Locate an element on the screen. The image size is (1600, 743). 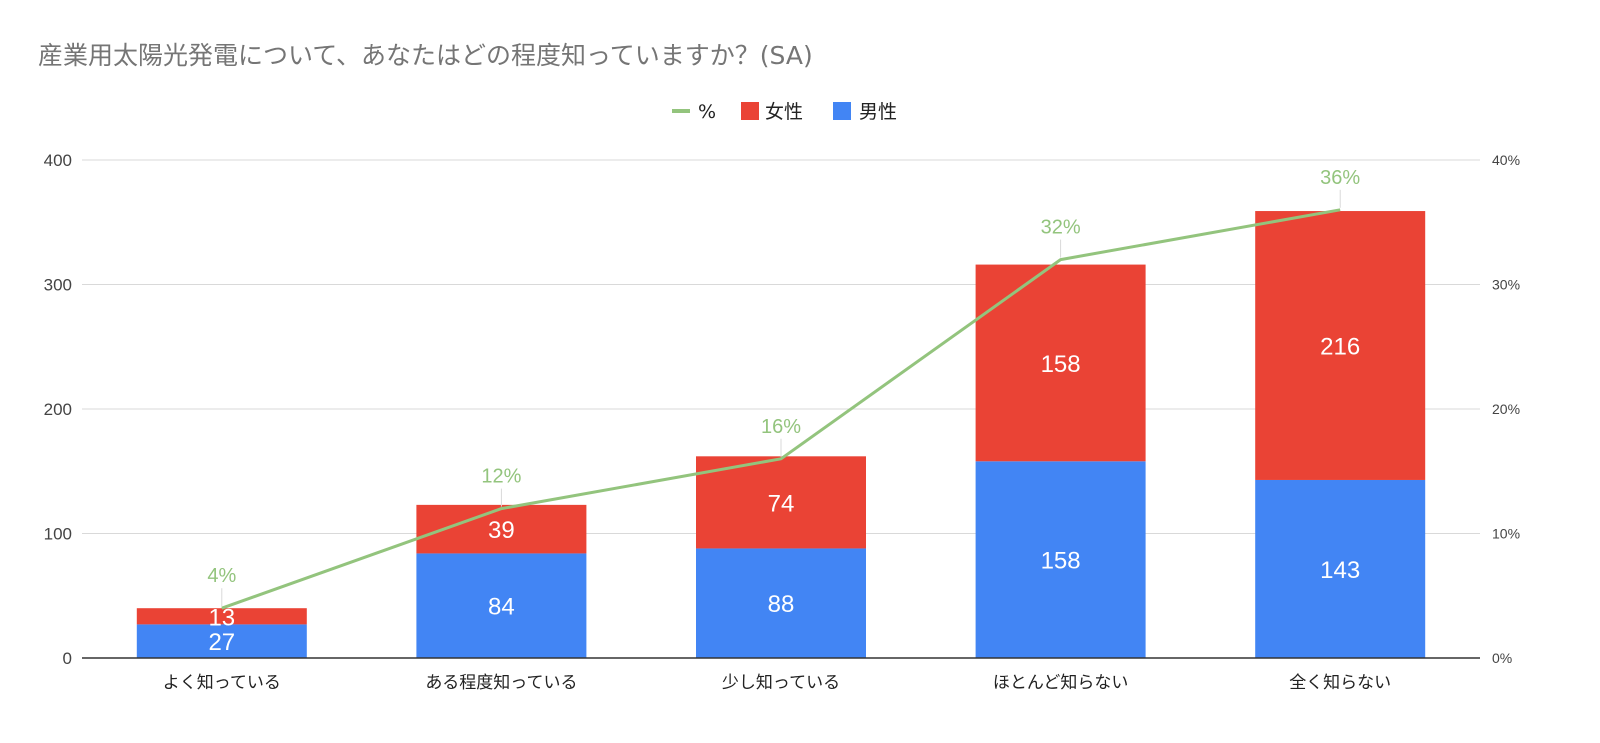
y-right-tick-label: 10% is located at coordinates (1506, 534).